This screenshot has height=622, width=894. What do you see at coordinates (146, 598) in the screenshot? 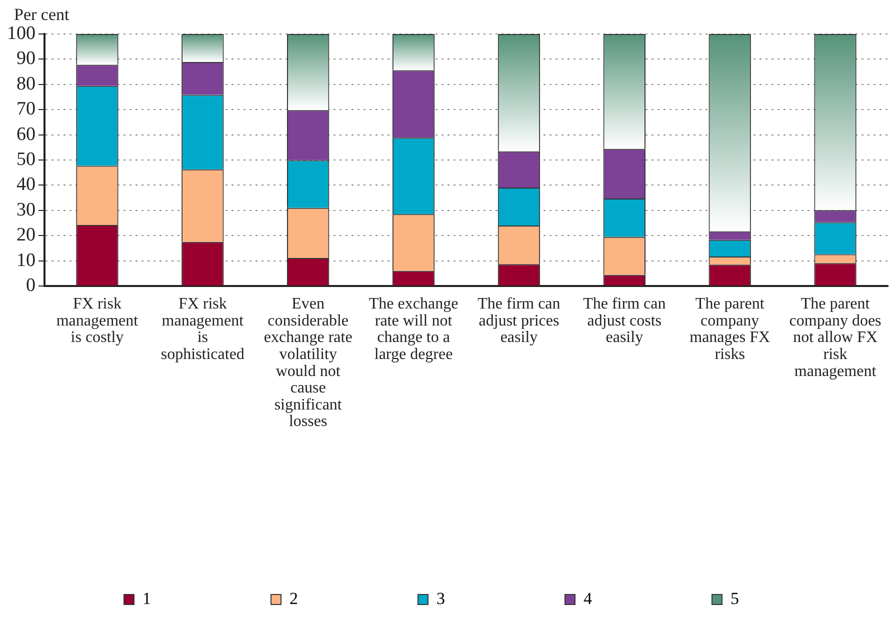
I see `legend-label: 1` at bounding box center [146, 598].